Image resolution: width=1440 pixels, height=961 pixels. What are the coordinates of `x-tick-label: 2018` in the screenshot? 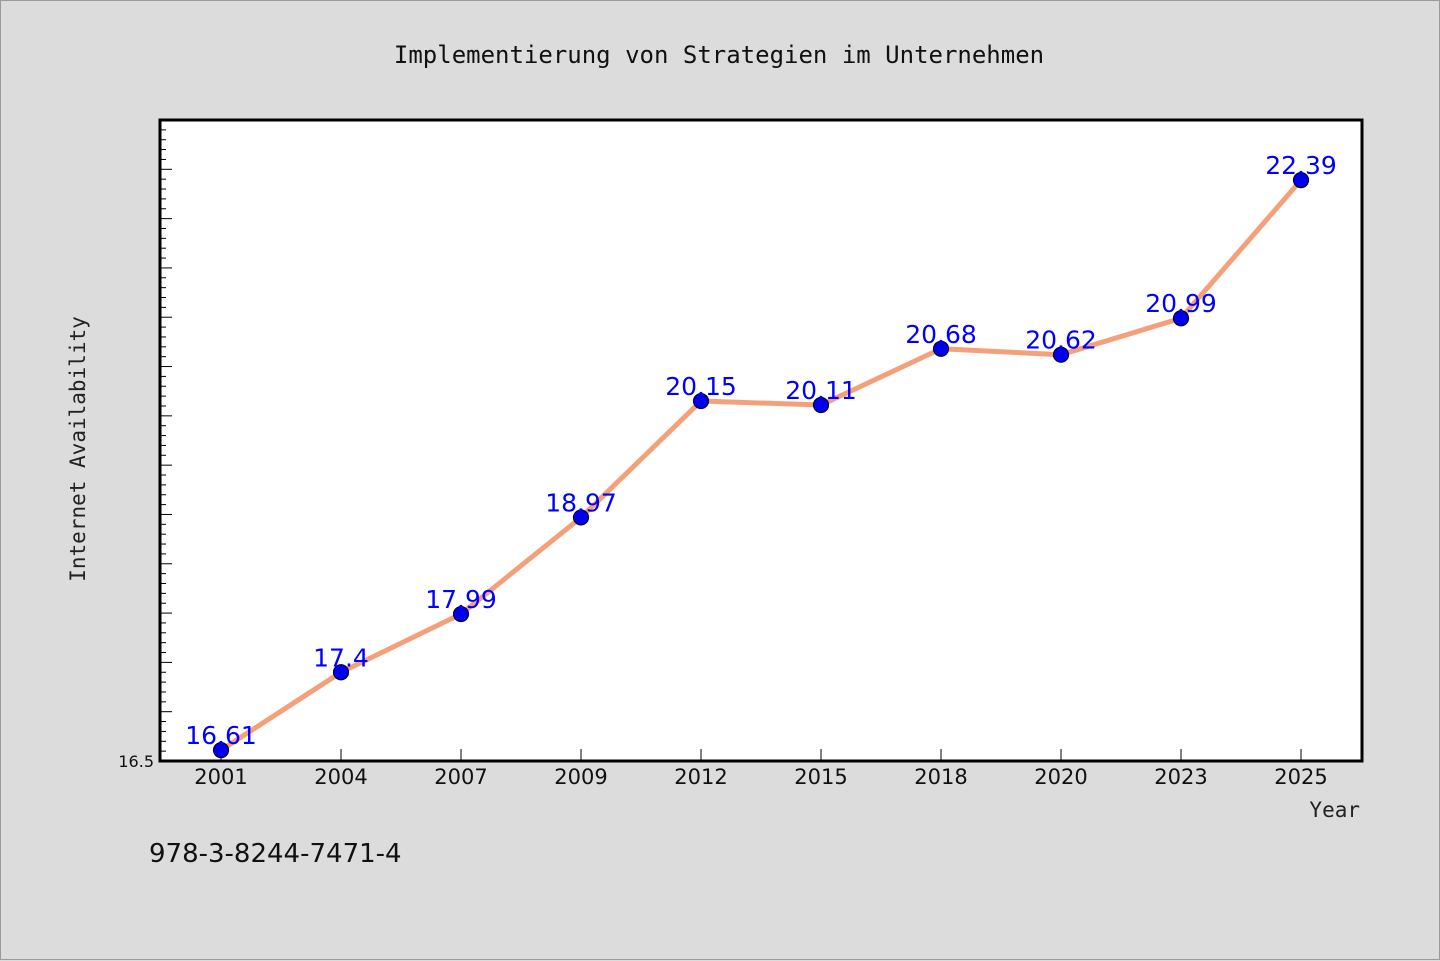 It's located at (940, 777).